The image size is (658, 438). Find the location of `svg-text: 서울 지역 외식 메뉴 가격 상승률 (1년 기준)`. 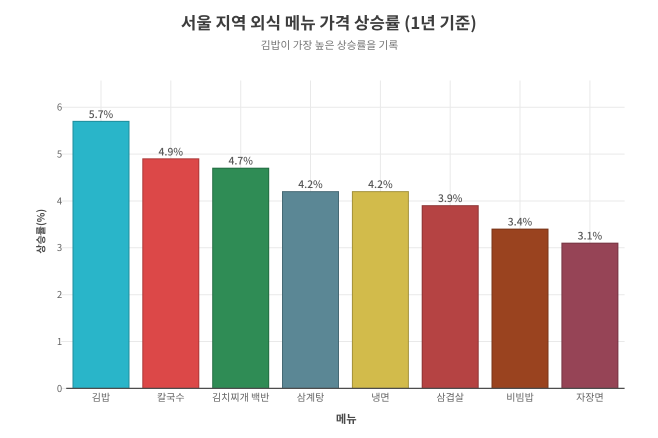

svg-text: 서울 지역 외식 메뉴 가격 상승률 (1년 기준) is located at coordinates (329, 22).